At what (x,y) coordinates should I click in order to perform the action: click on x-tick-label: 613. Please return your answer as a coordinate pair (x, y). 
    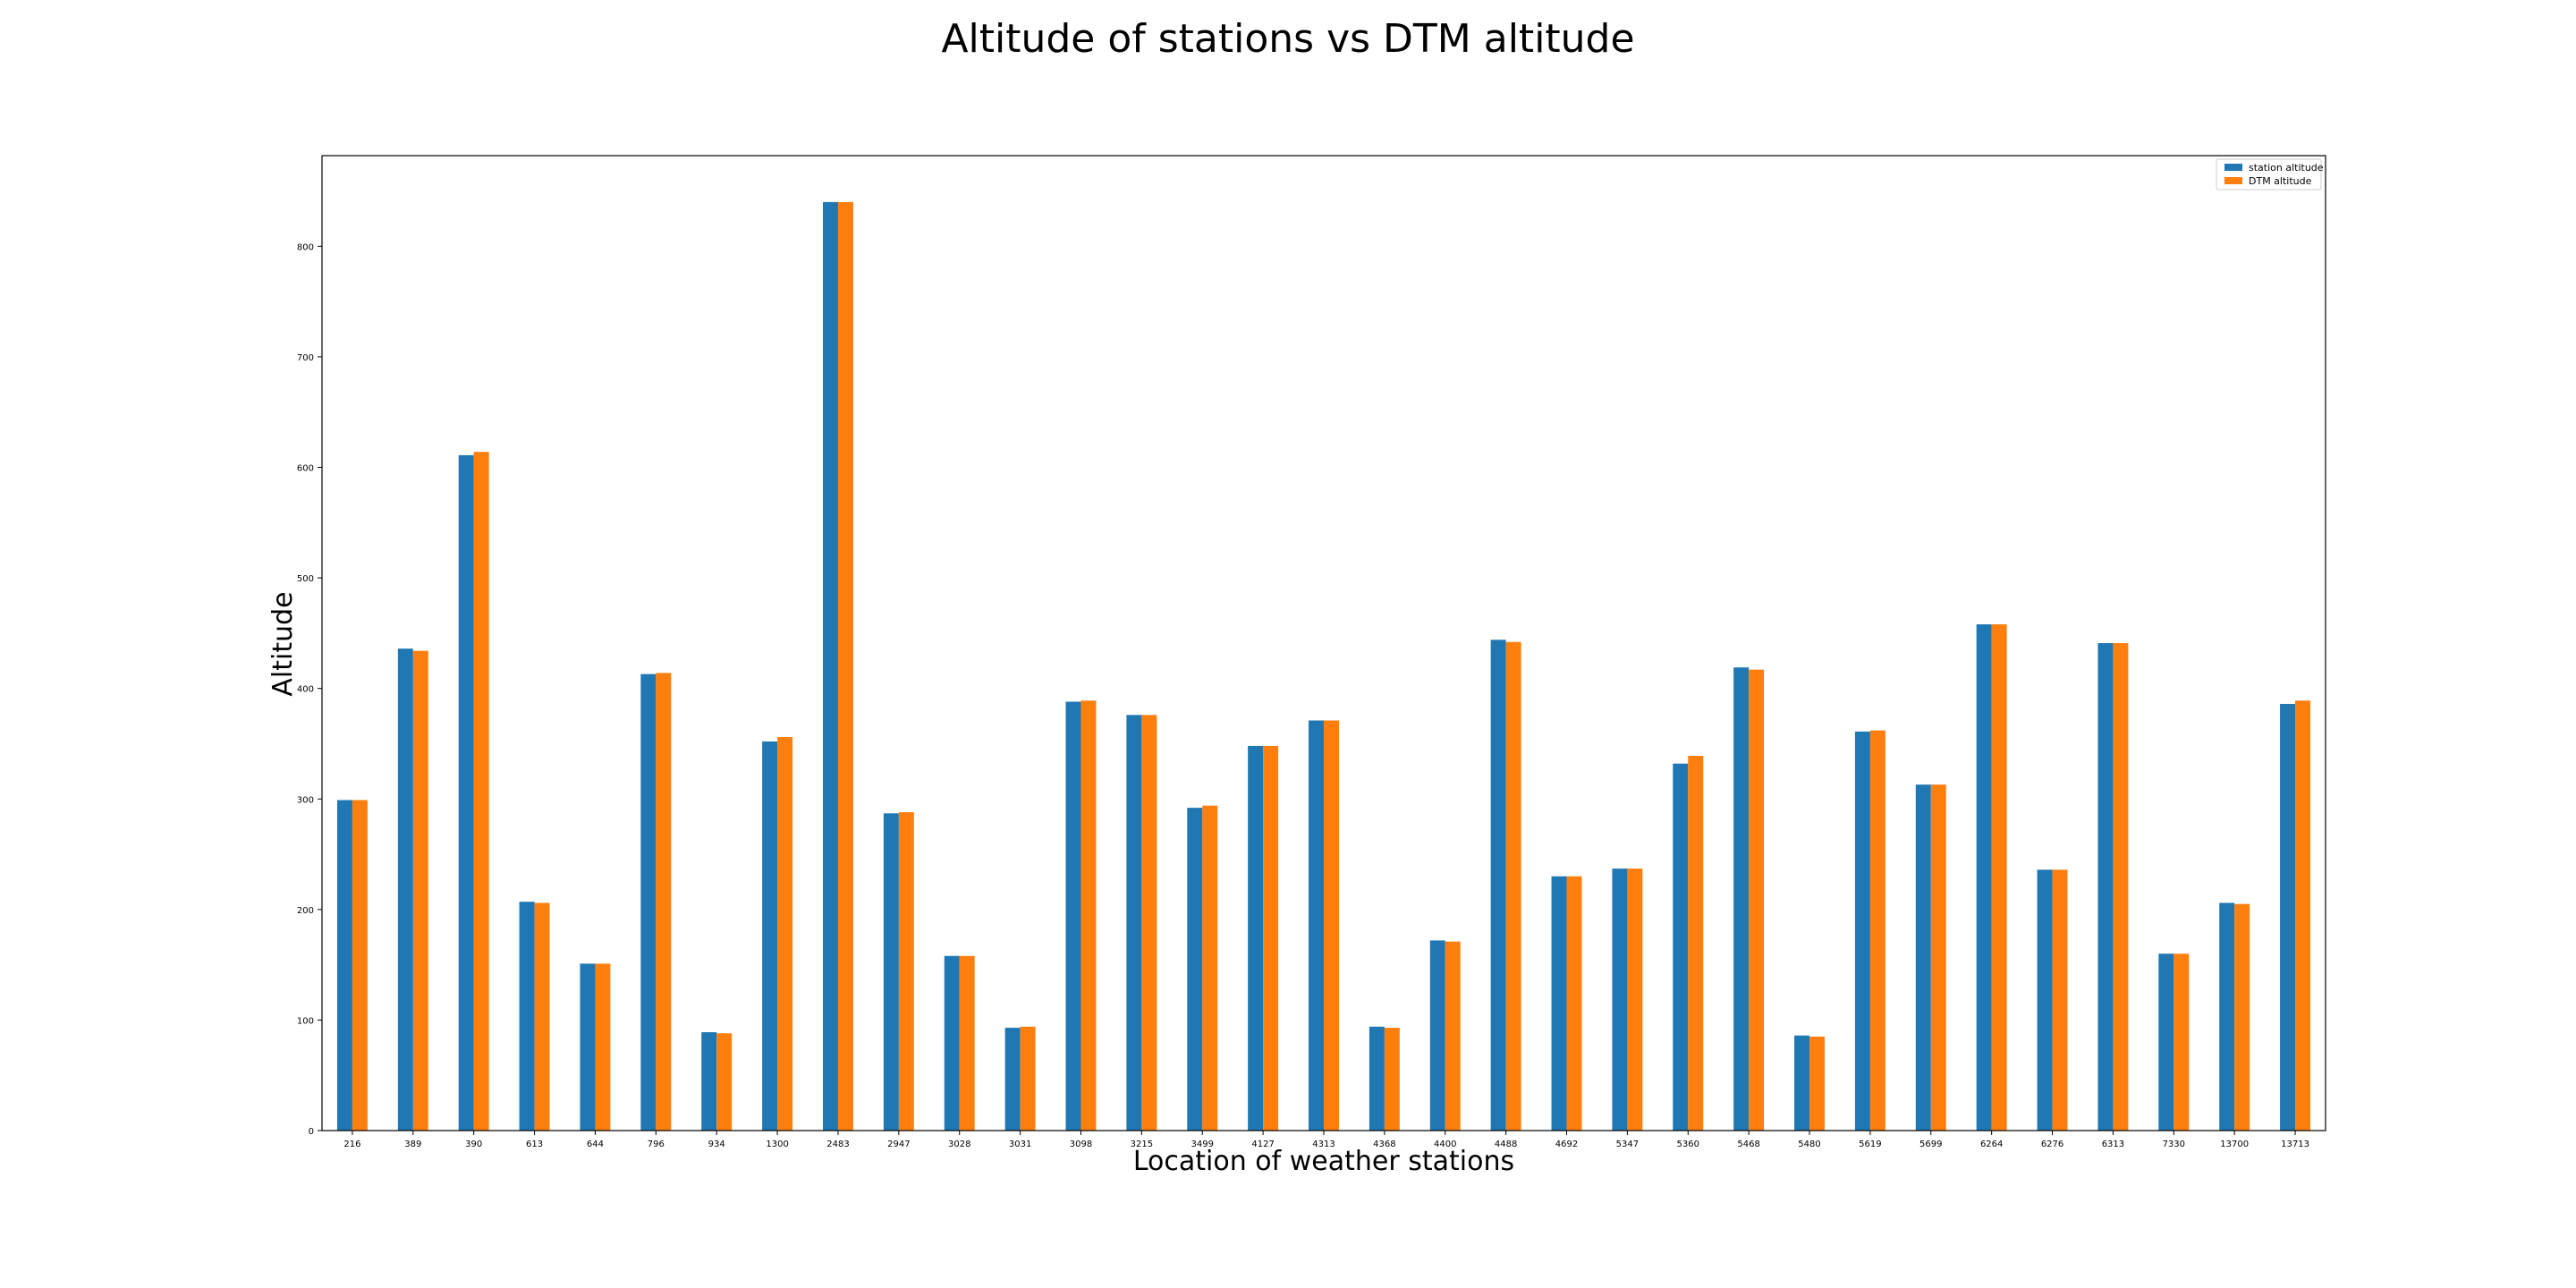
    Looking at the image, I should click on (534, 1144).